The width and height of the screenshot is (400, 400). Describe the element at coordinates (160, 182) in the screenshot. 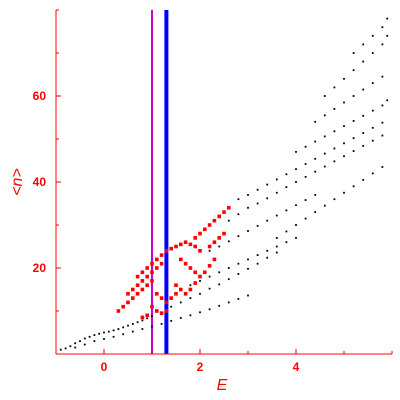

I see `vertical-lines` at that location.